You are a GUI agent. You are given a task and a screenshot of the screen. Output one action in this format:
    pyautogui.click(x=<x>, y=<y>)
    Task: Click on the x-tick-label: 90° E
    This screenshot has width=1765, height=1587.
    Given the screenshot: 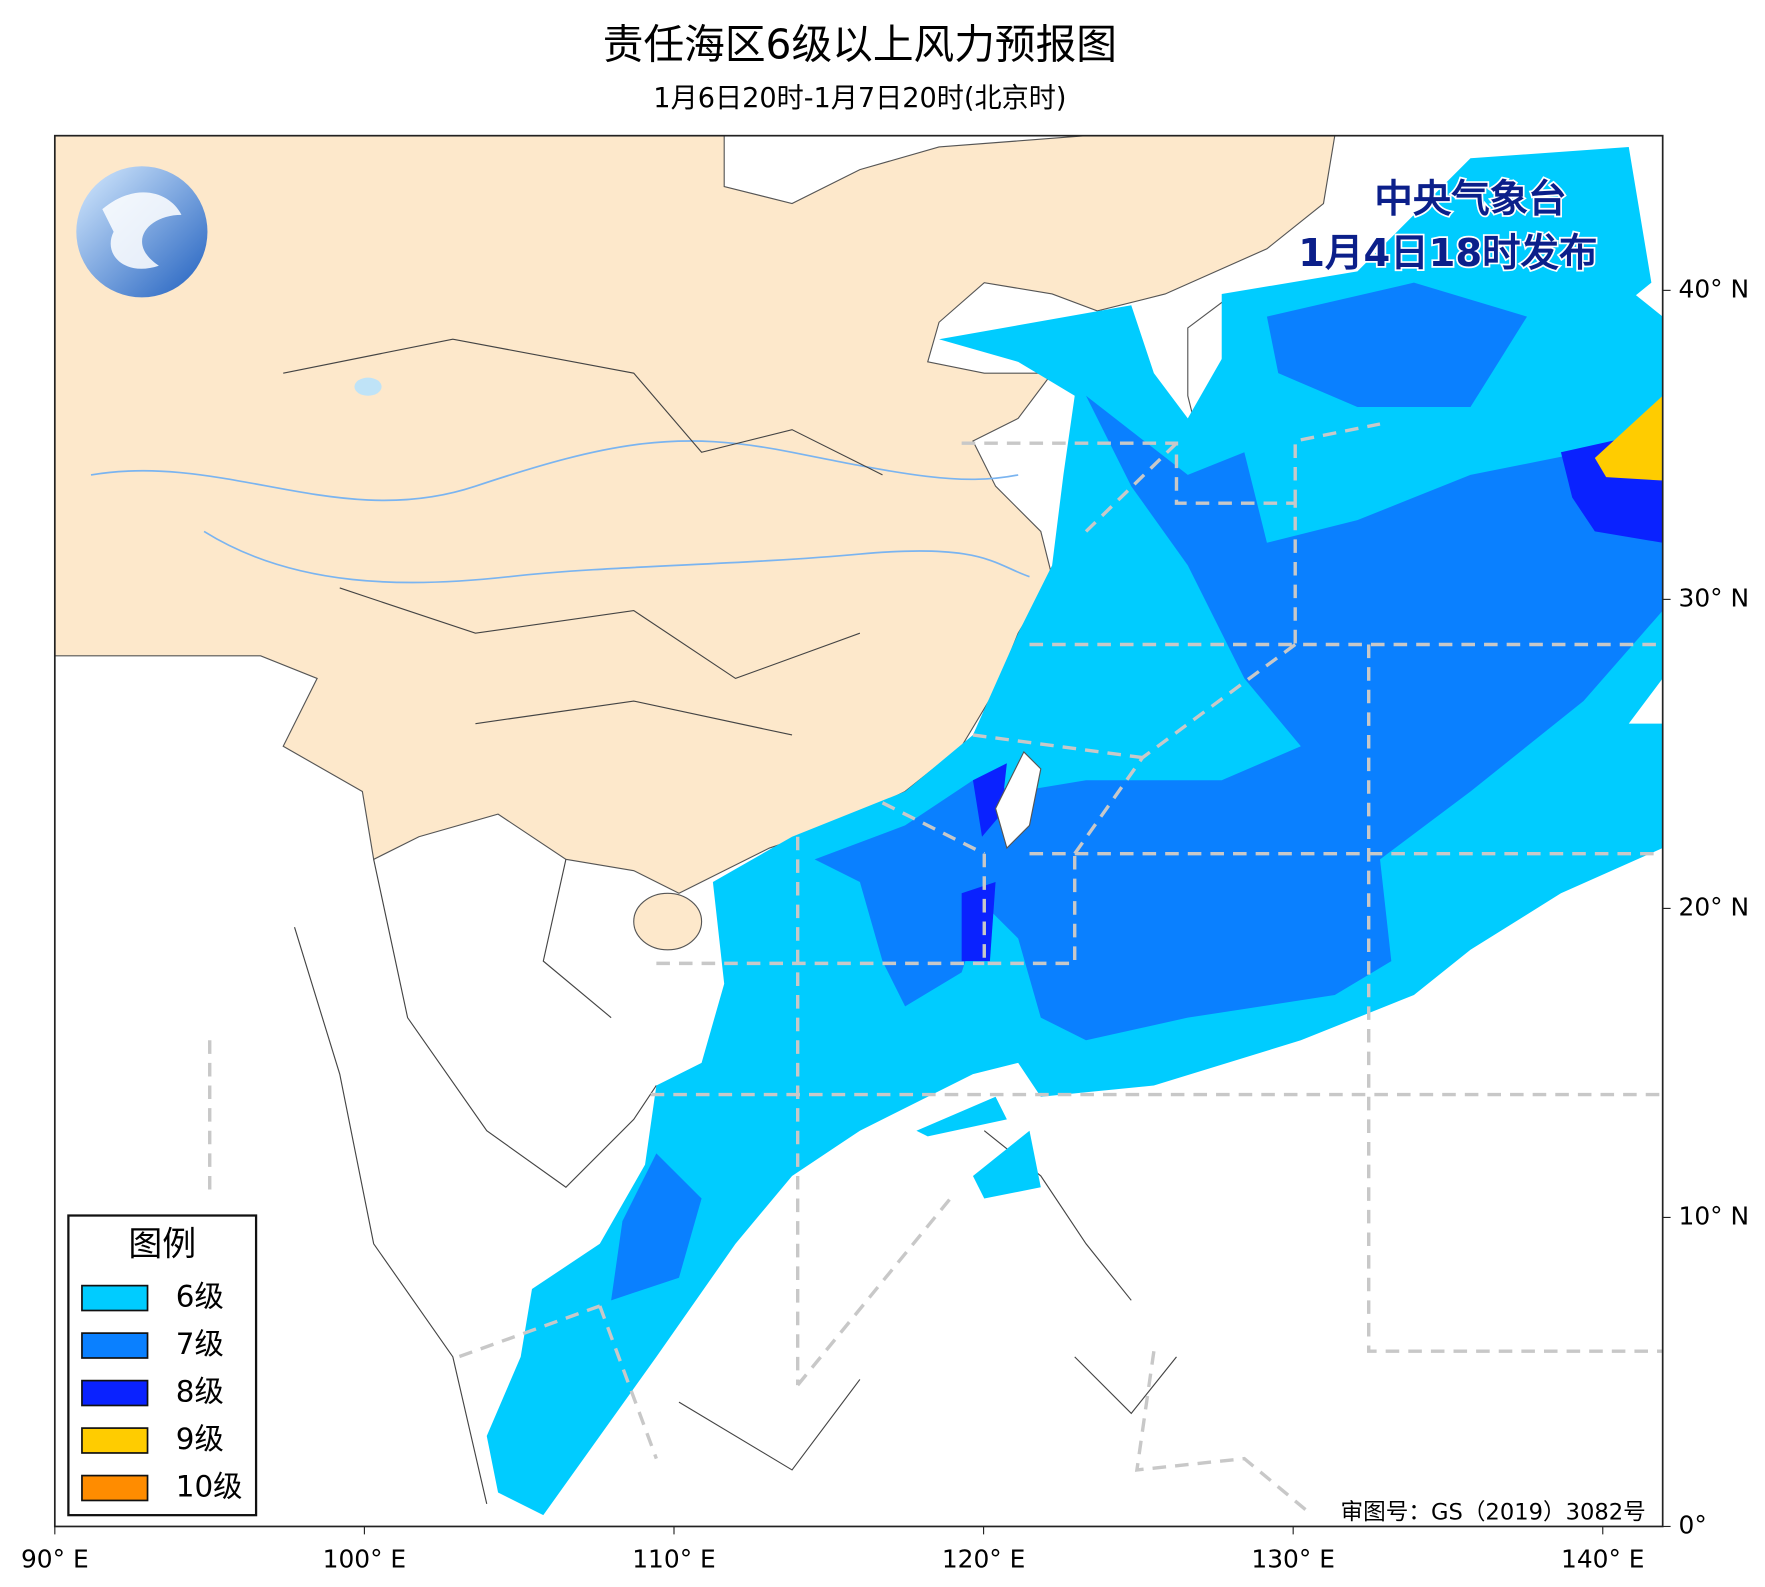 What is the action you would take?
    pyautogui.click(x=55, y=1558)
    